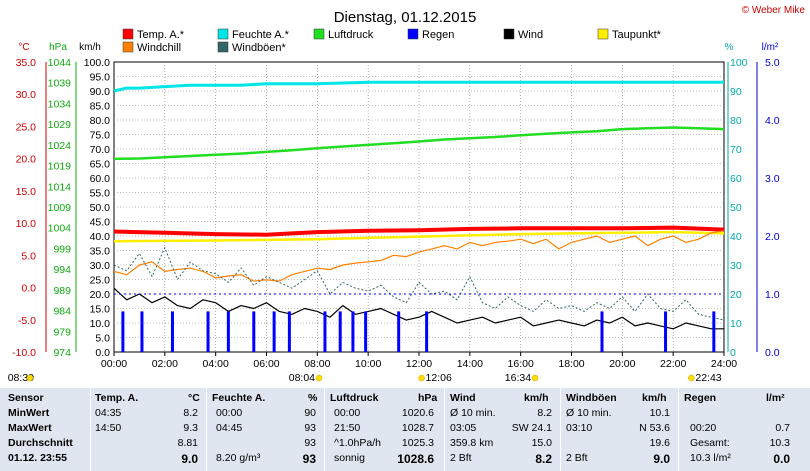  What do you see at coordinates (190, 428) in the screenshot?
I see `table-cell: 9.3` at bounding box center [190, 428].